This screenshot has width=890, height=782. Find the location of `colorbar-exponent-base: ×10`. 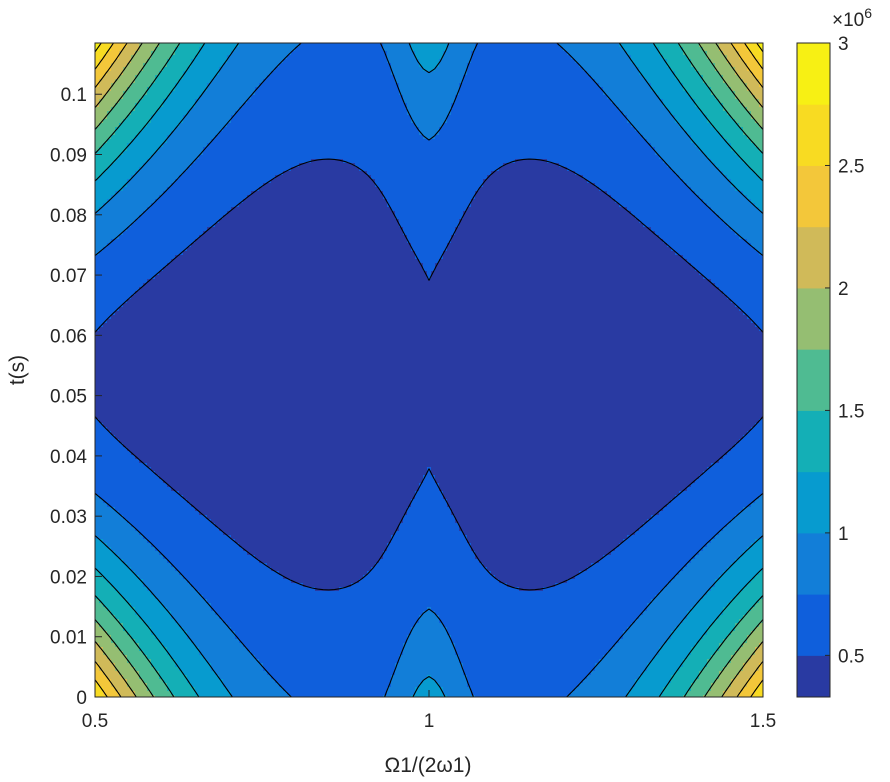

colorbar-exponent-base: ×10 is located at coordinates (848, 20).